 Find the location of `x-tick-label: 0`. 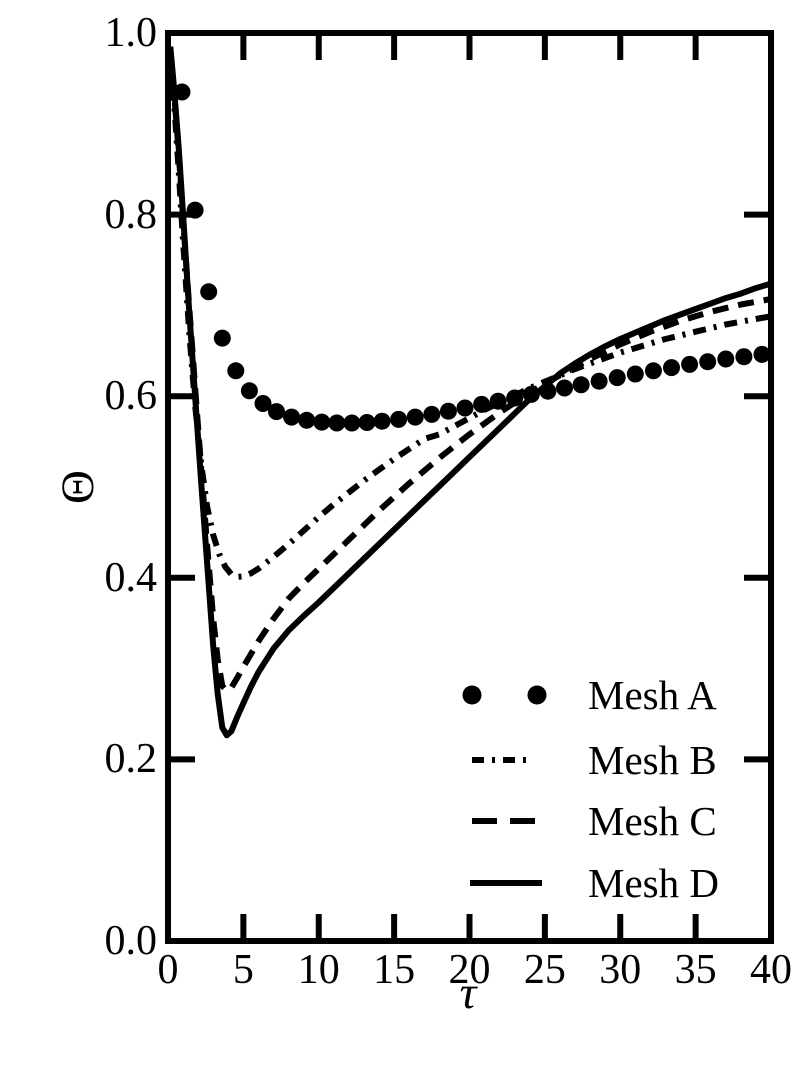

x-tick-label: 0 is located at coordinates (168, 970).